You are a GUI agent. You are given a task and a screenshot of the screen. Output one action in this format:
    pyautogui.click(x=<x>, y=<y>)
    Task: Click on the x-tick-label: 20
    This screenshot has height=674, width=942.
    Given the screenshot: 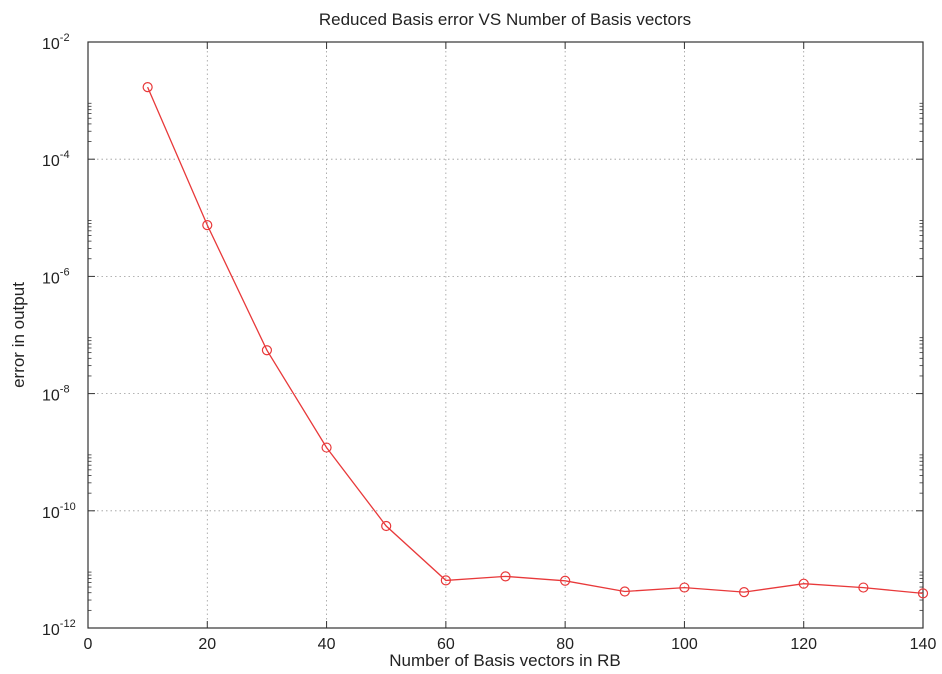 What is the action you would take?
    pyautogui.click(x=207, y=644)
    